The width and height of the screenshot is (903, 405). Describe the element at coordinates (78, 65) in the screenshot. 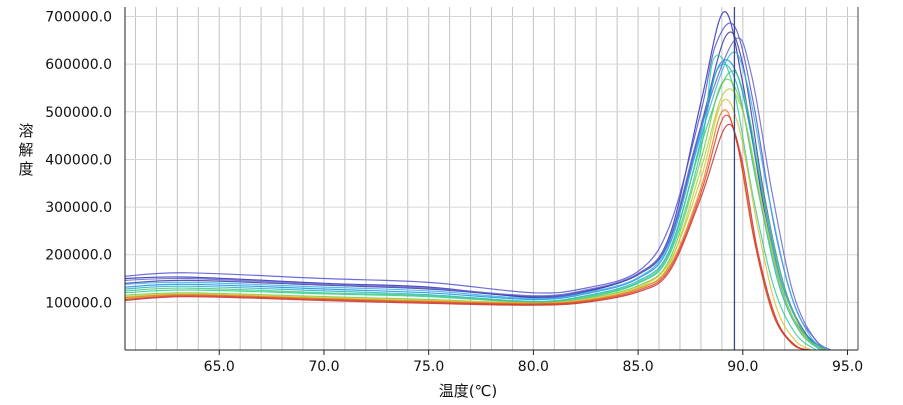

I see `y-tick-label: 600000.0` at that location.